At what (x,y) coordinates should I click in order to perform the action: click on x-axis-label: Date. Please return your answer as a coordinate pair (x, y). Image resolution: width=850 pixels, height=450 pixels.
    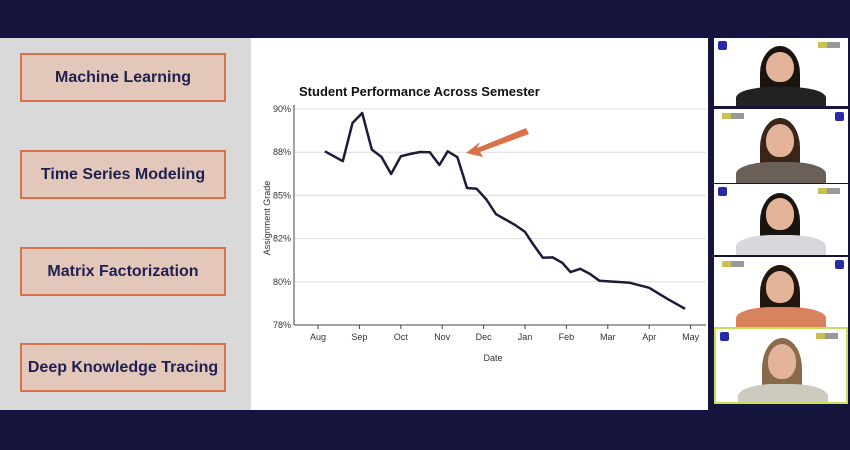
    Looking at the image, I should click on (492, 358).